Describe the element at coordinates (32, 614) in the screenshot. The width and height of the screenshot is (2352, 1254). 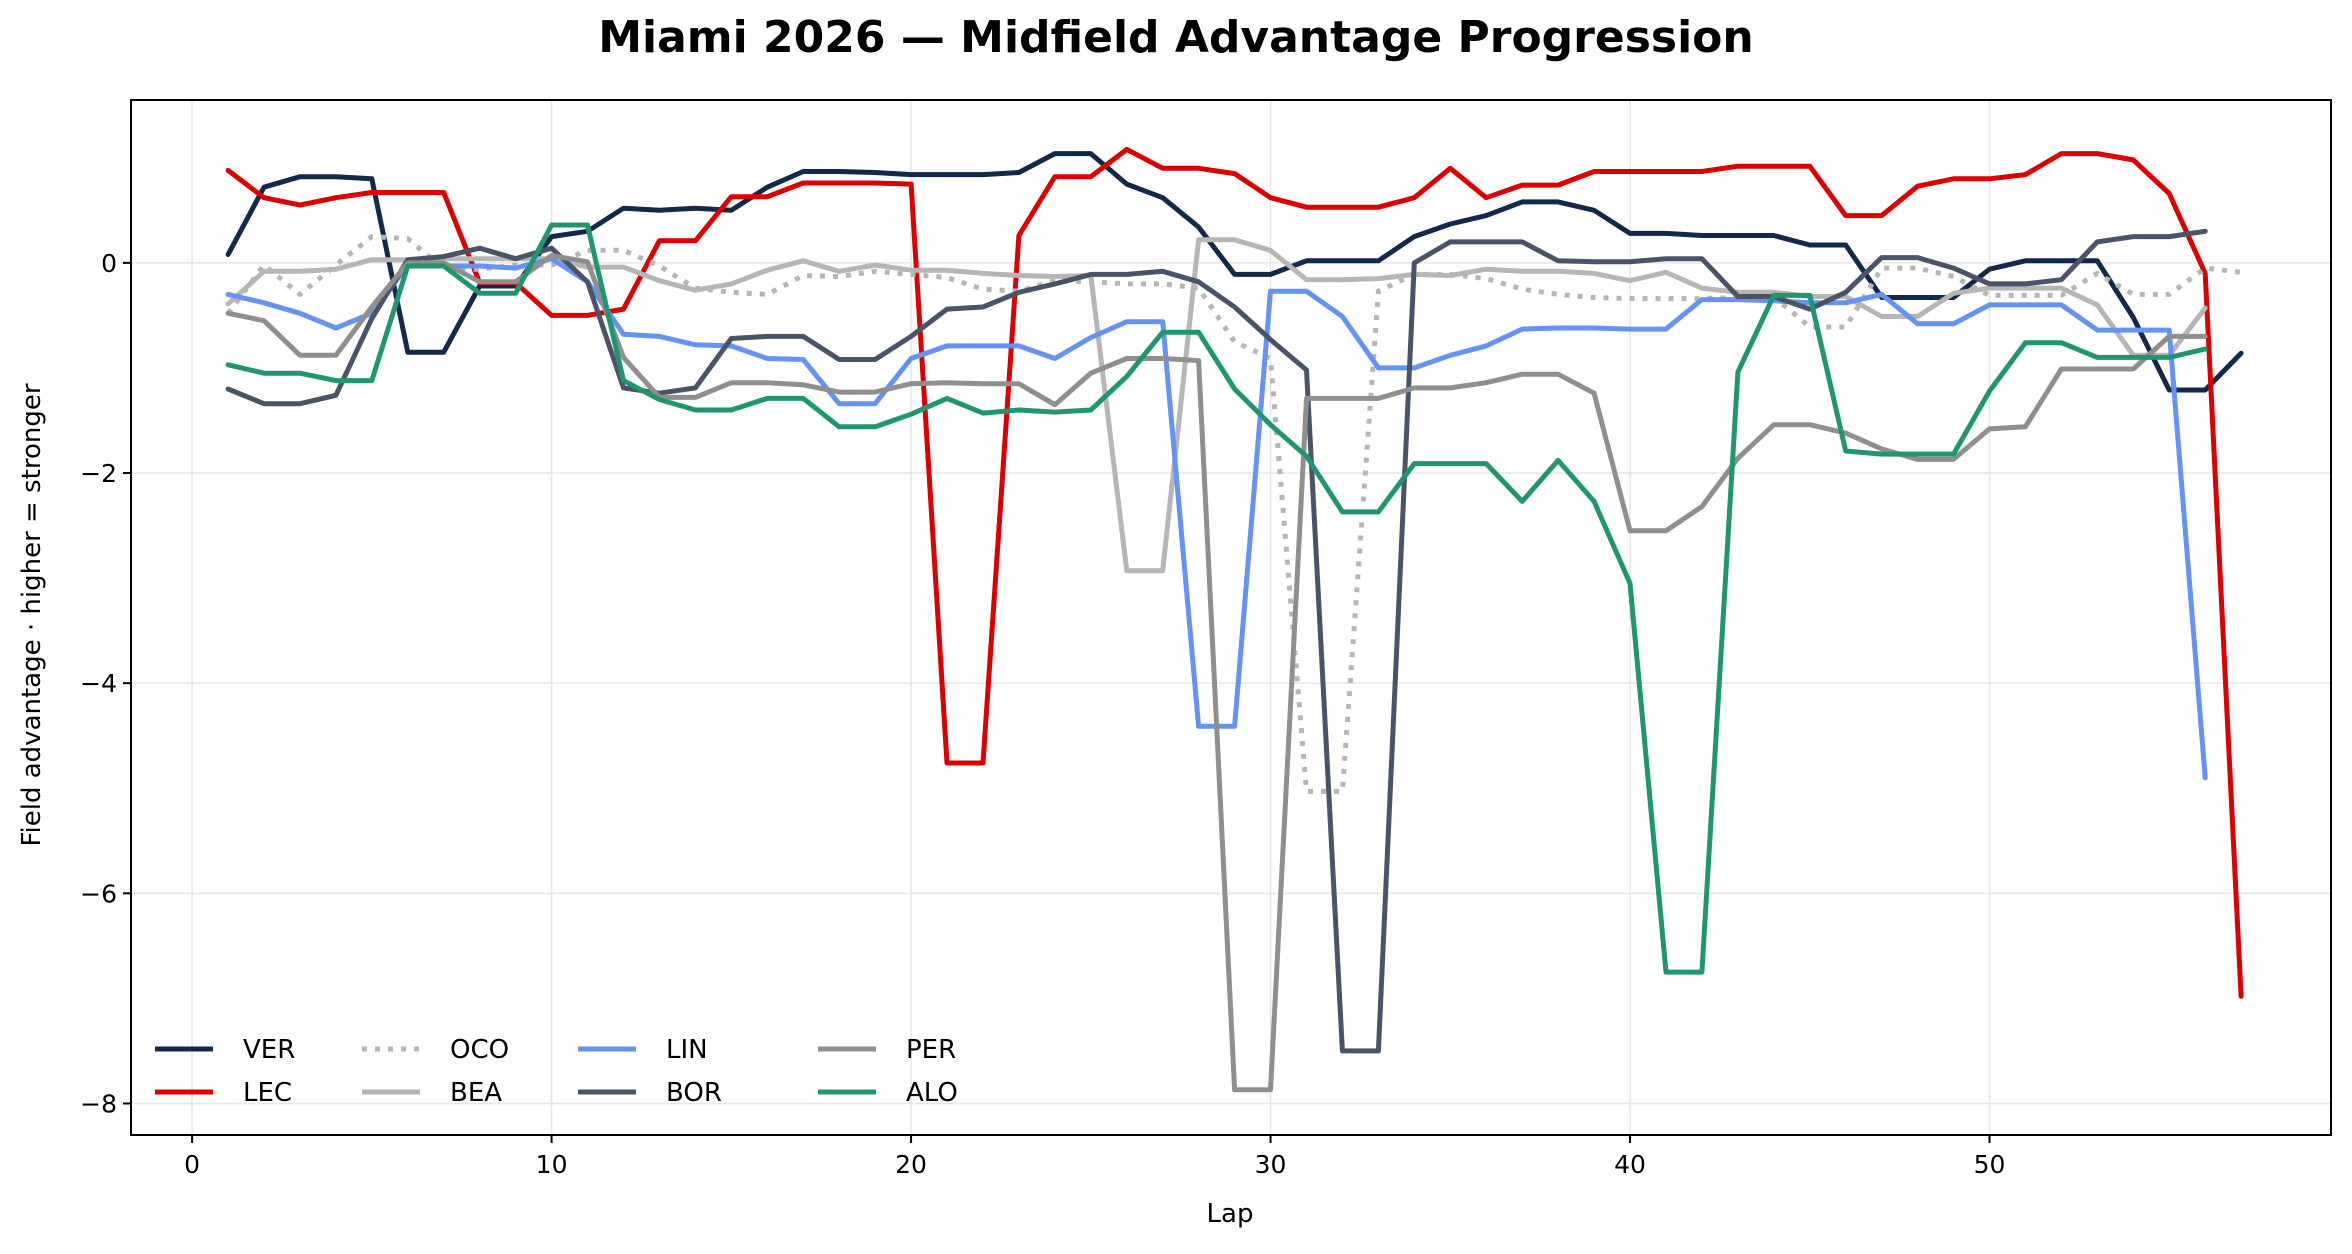
I see `y-axis-label: Field advantage · higher = stronger` at that location.